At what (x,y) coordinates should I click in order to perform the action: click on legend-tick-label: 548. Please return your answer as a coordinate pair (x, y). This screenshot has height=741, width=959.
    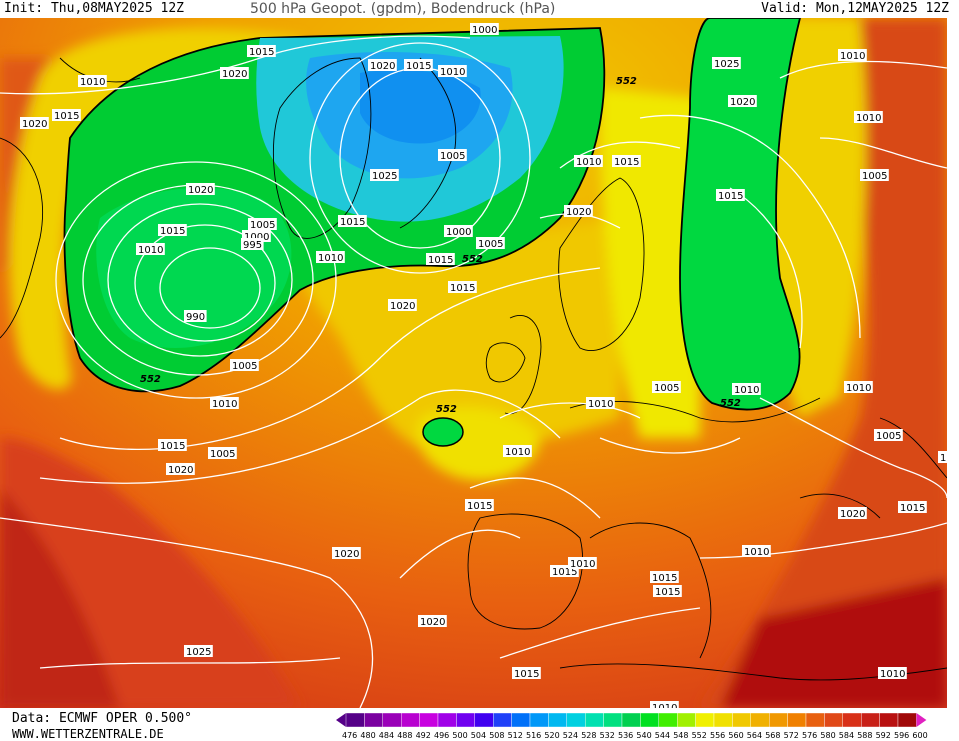
    Looking at the image, I should click on (680, 735).